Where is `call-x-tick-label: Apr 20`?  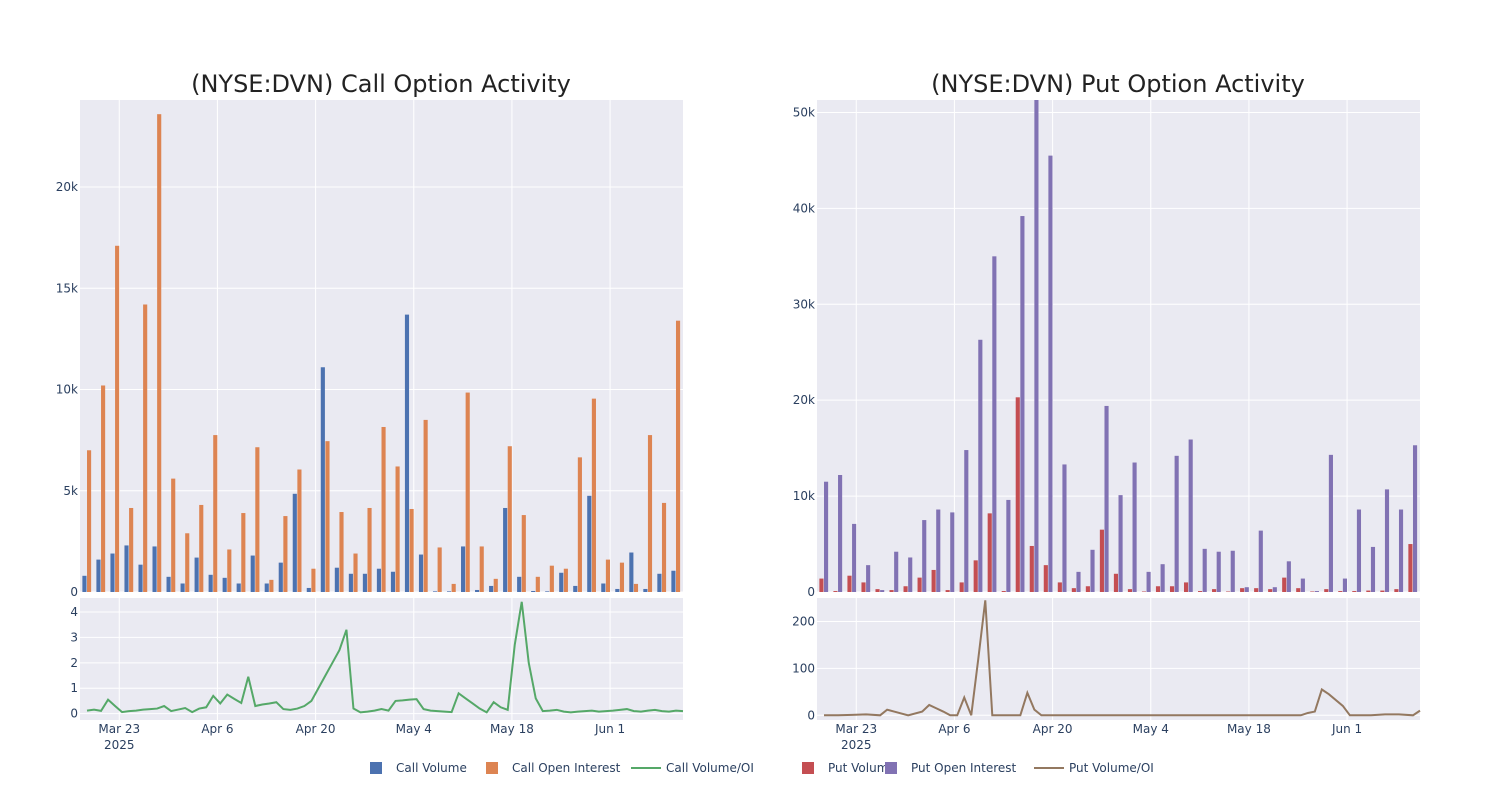 call-x-tick-label: Apr 20 is located at coordinates (316, 729).